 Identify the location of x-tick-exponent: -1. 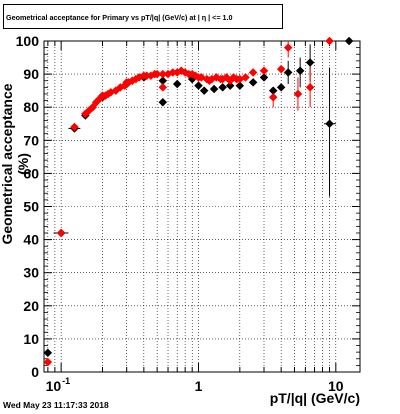
(66, 381).